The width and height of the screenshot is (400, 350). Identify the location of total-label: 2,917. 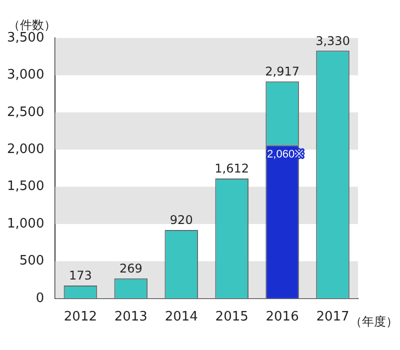
(282, 71).